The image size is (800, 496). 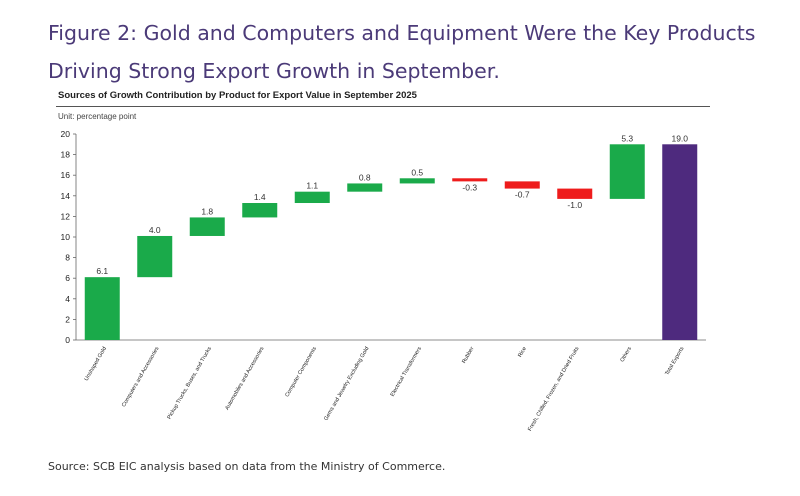 I want to click on data-label-0: 6.1, so click(x=102, y=271).